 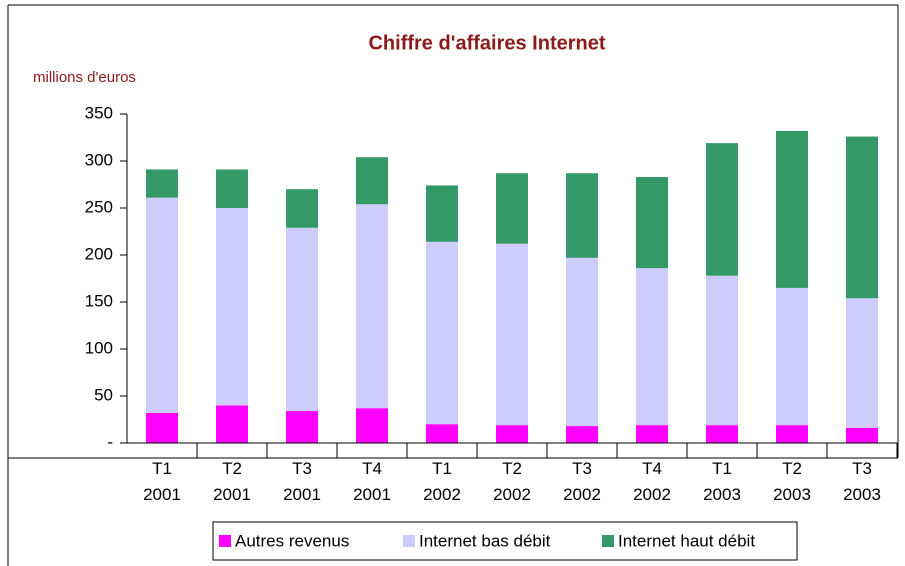 What do you see at coordinates (99, 159) in the screenshot?
I see `y-tick-label: 300` at bounding box center [99, 159].